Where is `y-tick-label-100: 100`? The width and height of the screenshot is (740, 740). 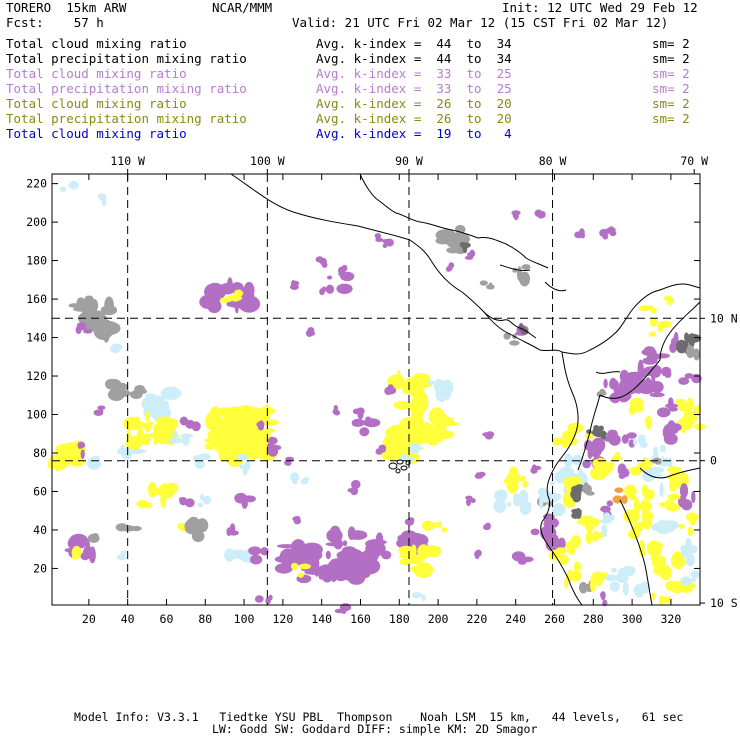 y-tick-label-100: 100 is located at coordinates (36, 415).